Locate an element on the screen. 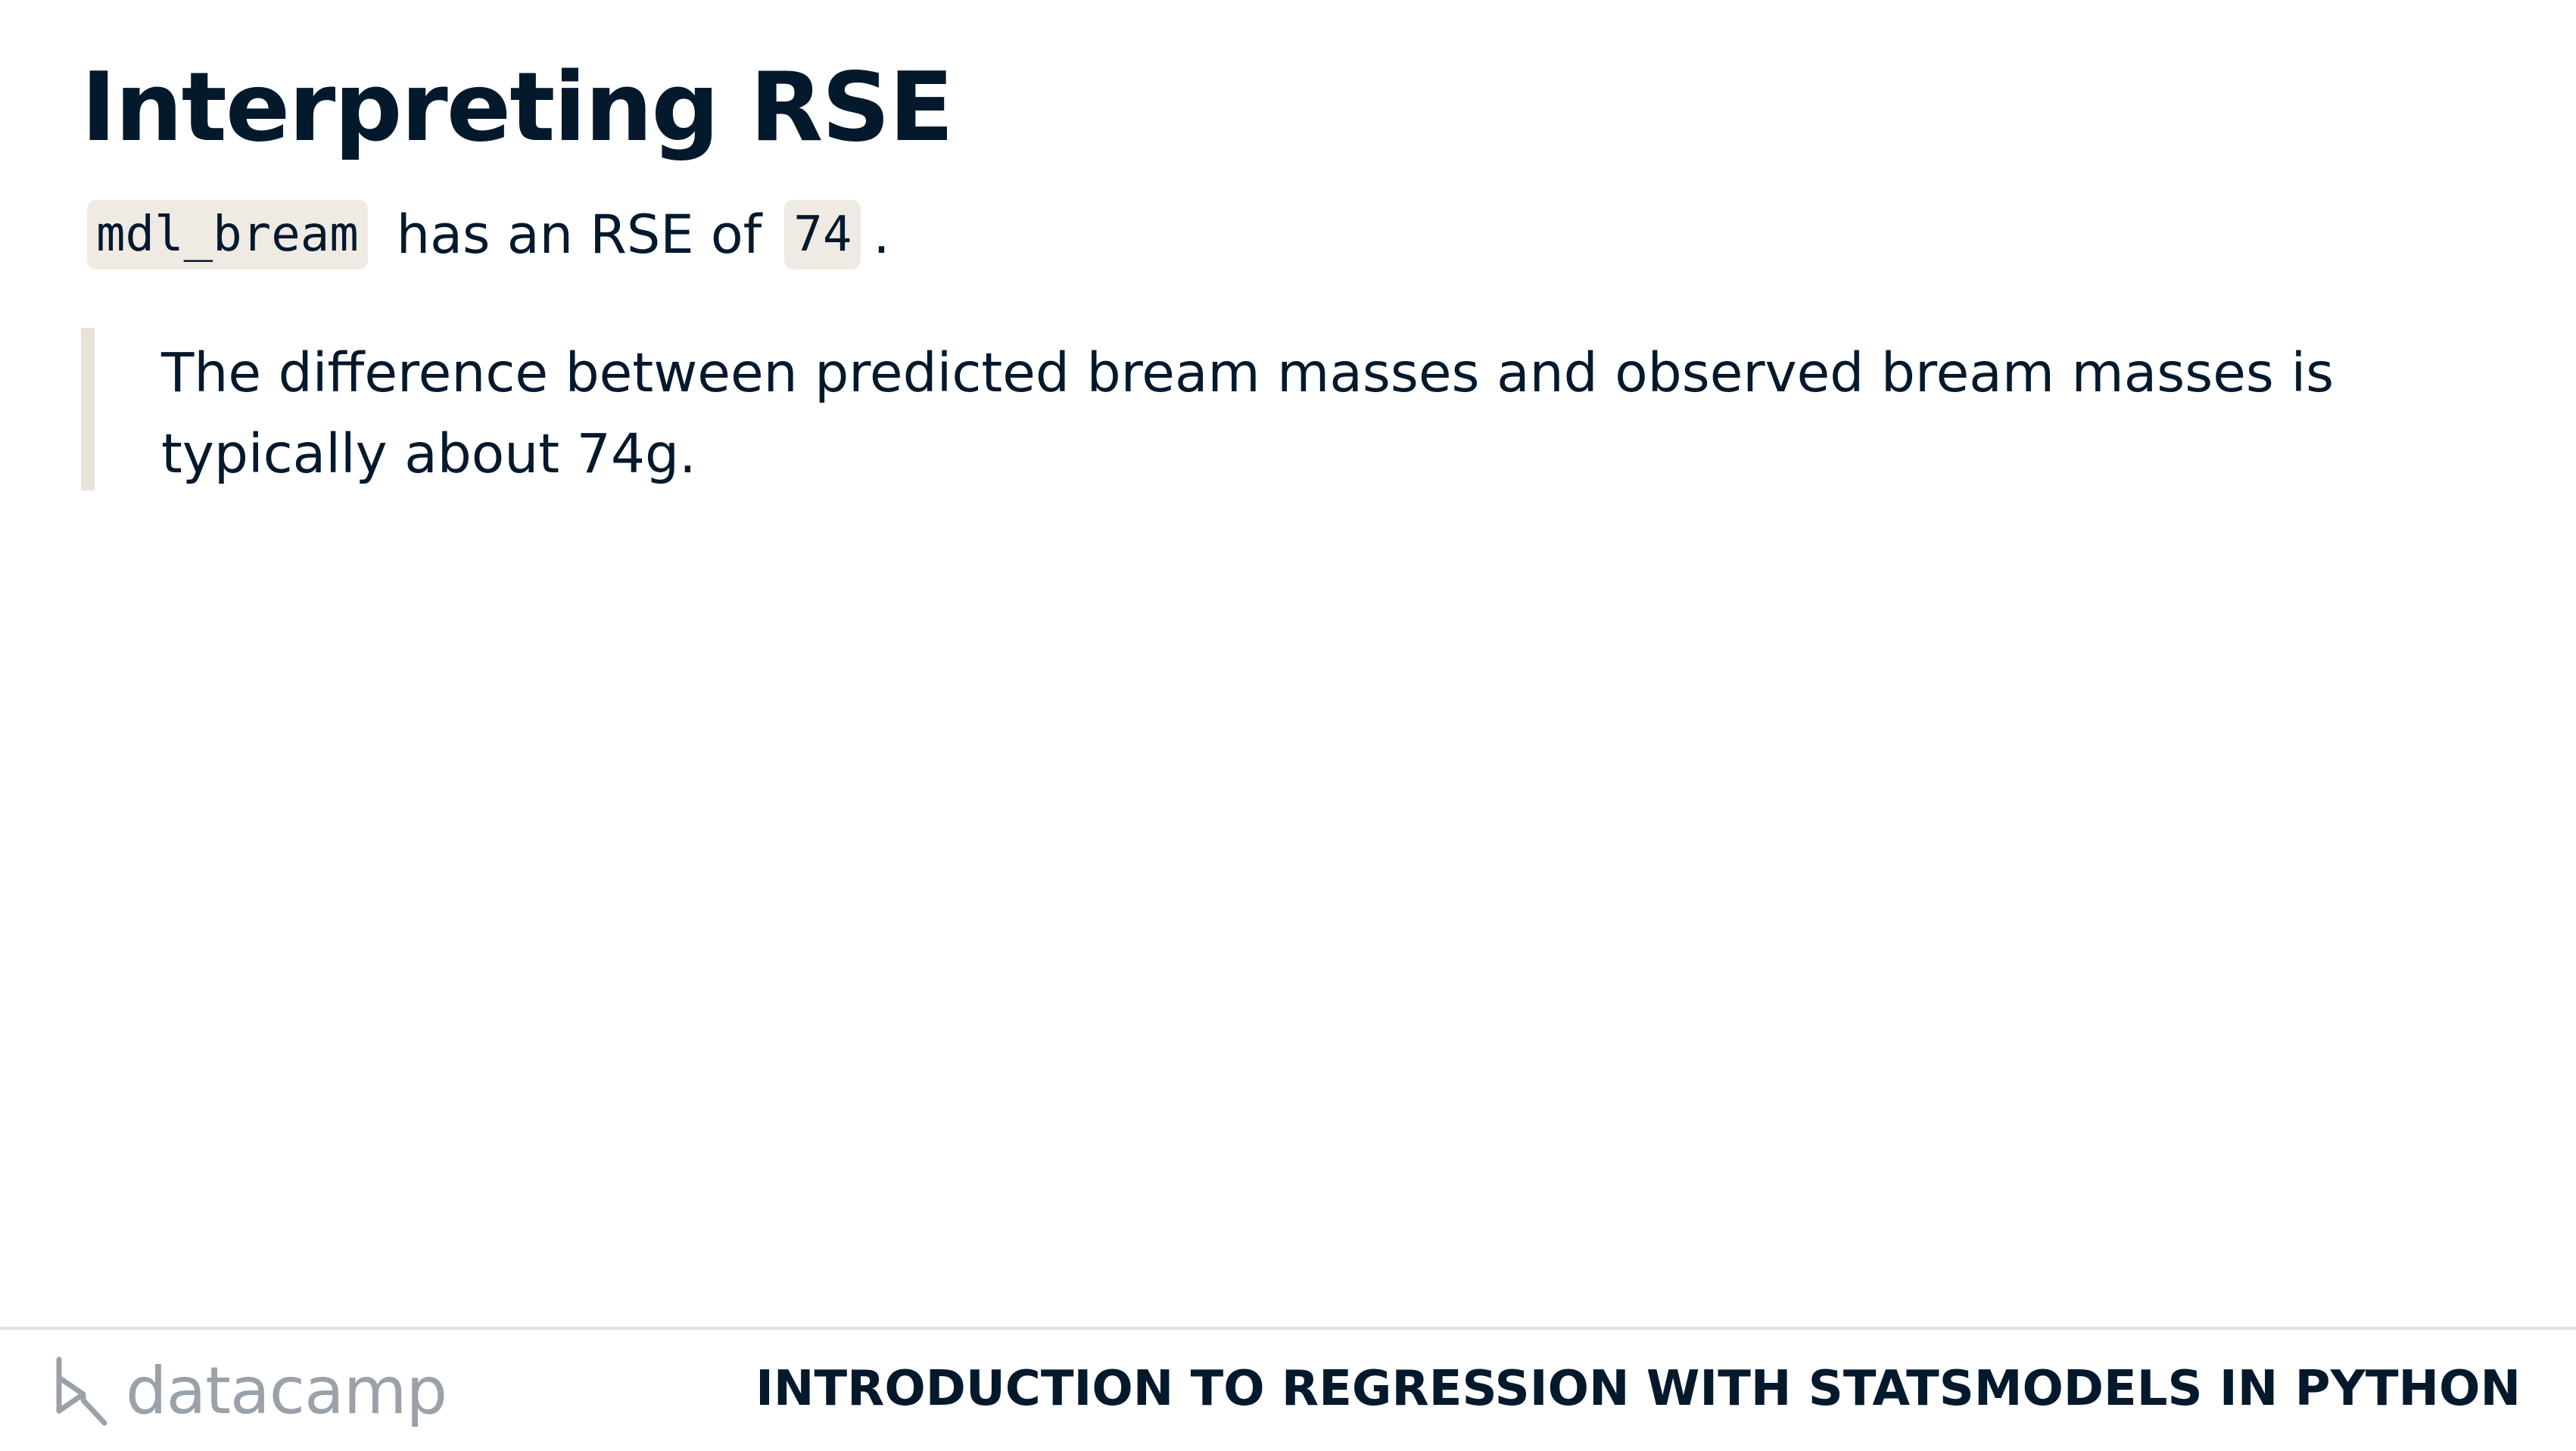  intro-line: mdl_bream has an RSE of 74 . is located at coordinates (488, 235).